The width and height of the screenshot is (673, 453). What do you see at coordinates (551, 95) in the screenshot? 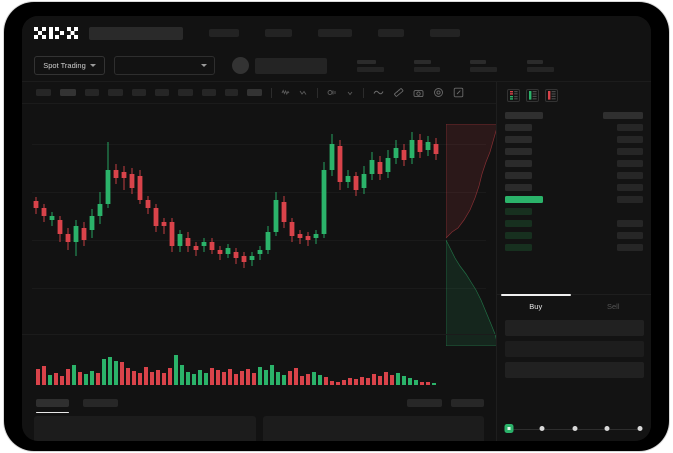
I see `orderbook-asks-icon` at bounding box center [551, 95].